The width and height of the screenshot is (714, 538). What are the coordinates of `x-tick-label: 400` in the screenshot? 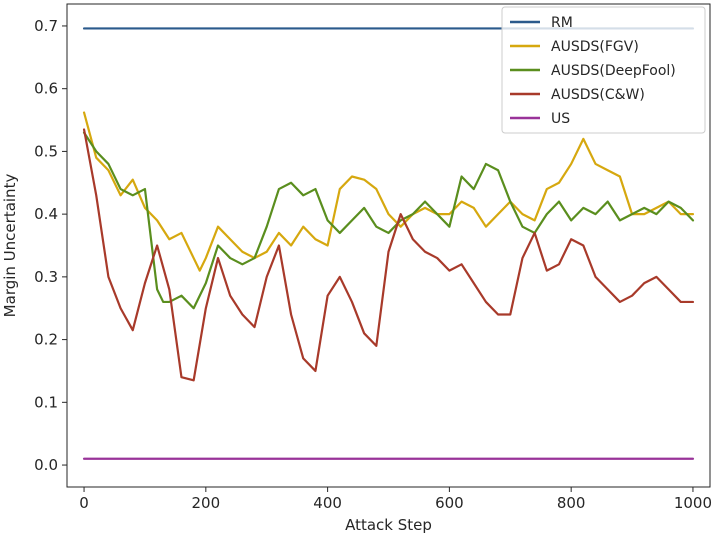 It's located at (327, 503).